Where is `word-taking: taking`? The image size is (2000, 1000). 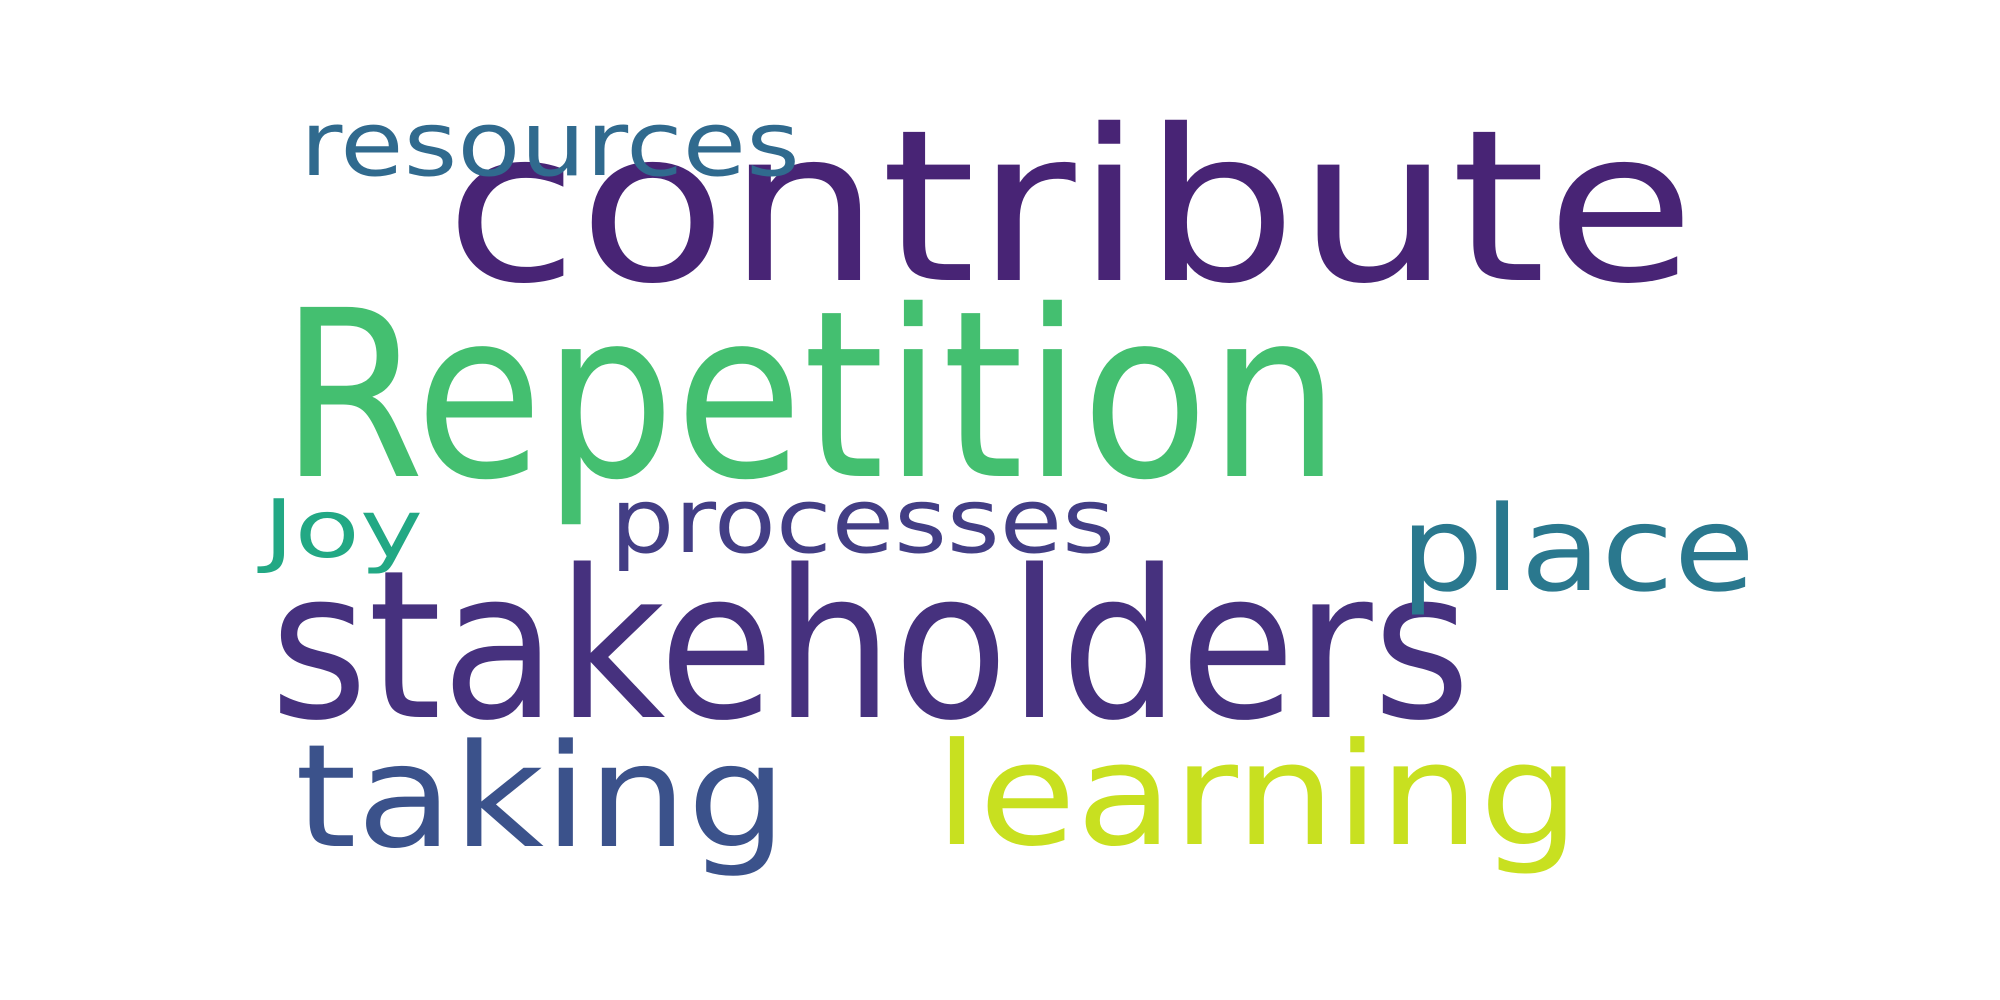 word-taking: taking is located at coordinates (541, 796).